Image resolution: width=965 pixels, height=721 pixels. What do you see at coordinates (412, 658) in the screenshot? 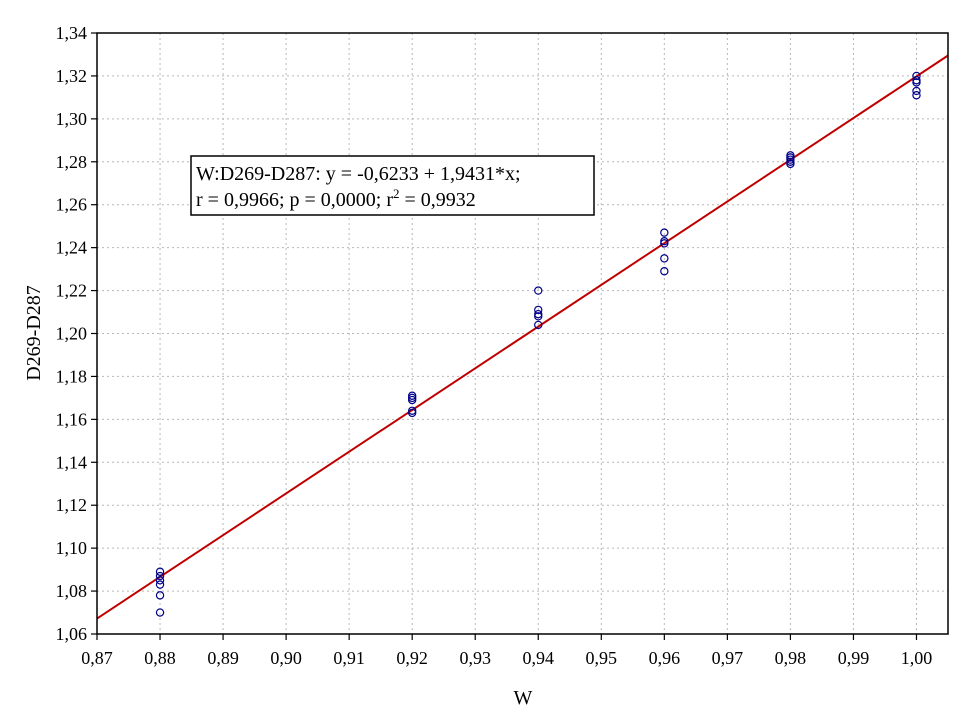
I see `x-tick-label: 0,92` at bounding box center [412, 658].